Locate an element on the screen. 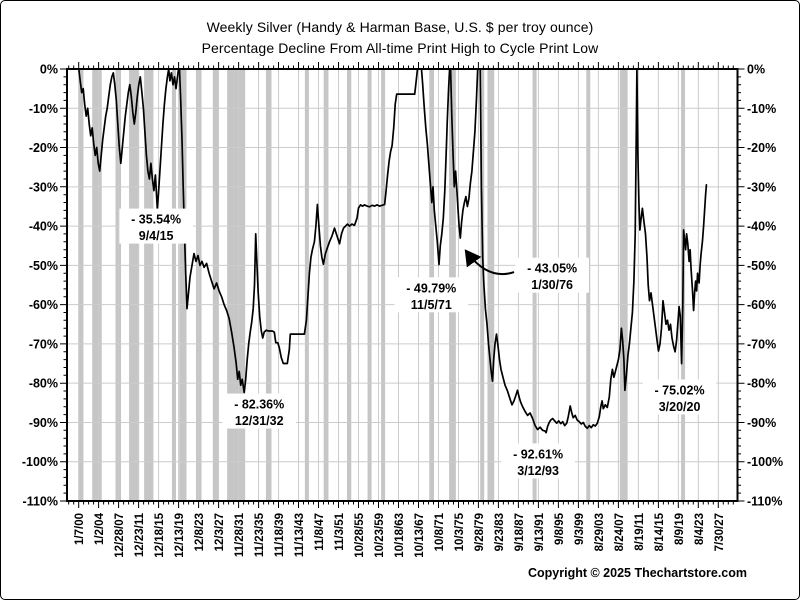 Image resolution: width=800 pixels, height=600 pixels. annotation-date: 11/5/71 is located at coordinates (431, 305).